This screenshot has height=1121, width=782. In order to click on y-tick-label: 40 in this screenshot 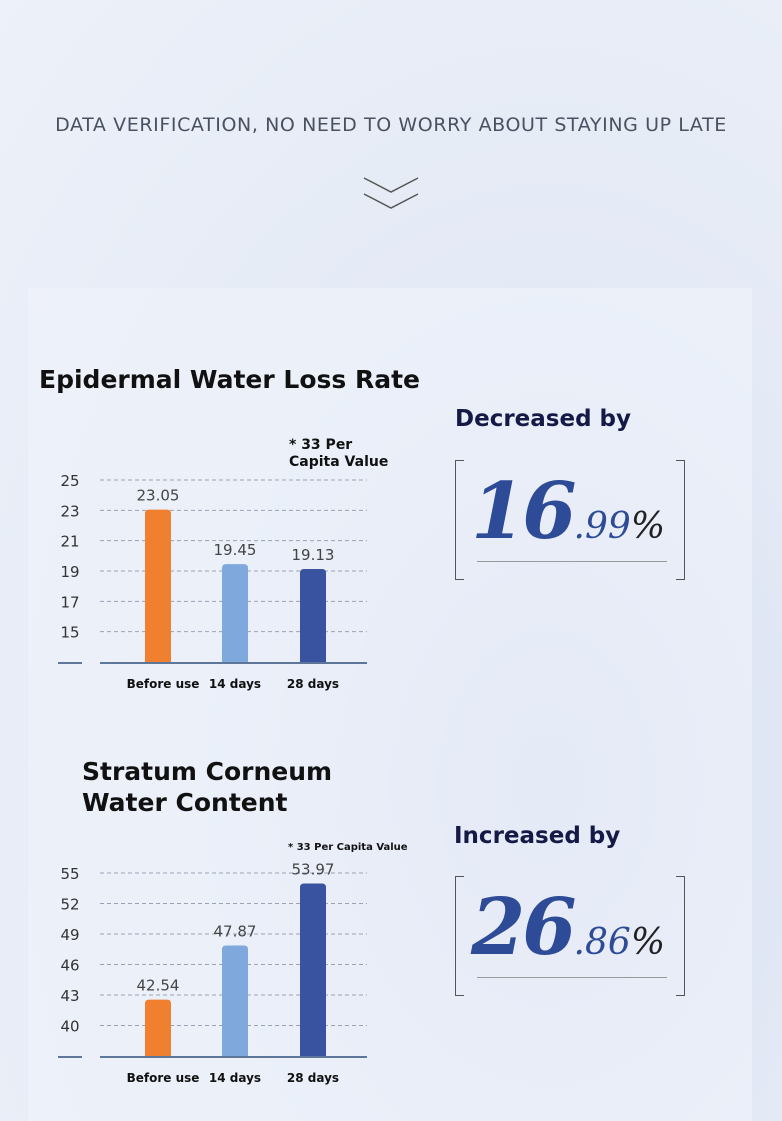, I will do `click(69, 1027)`.